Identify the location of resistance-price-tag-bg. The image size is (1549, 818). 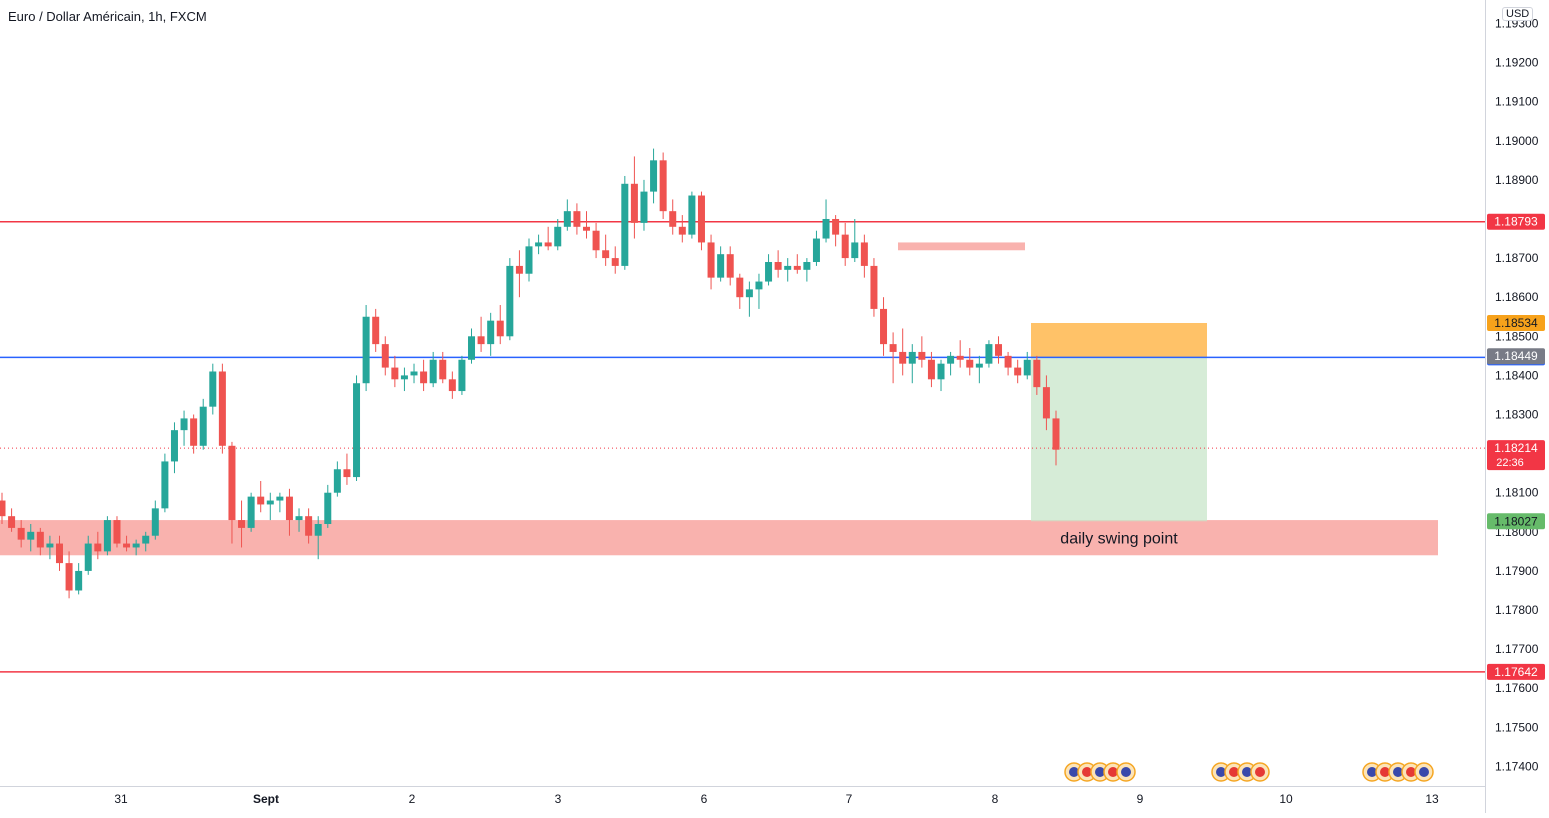
(1516, 671).